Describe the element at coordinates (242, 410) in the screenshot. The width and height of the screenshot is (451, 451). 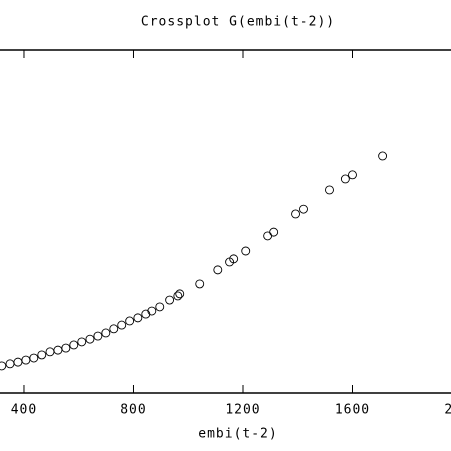
I see `x-tick-label: 1200` at that location.